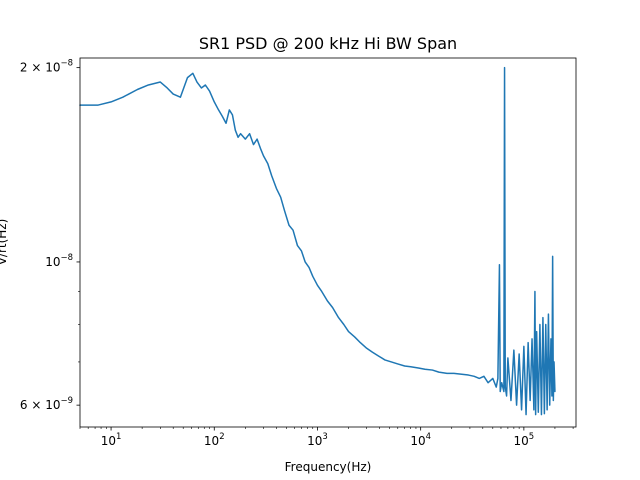 Image resolution: width=640 pixels, height=480 pixels. I want to click on y-tick-label: 10−8, so click(59, 261).